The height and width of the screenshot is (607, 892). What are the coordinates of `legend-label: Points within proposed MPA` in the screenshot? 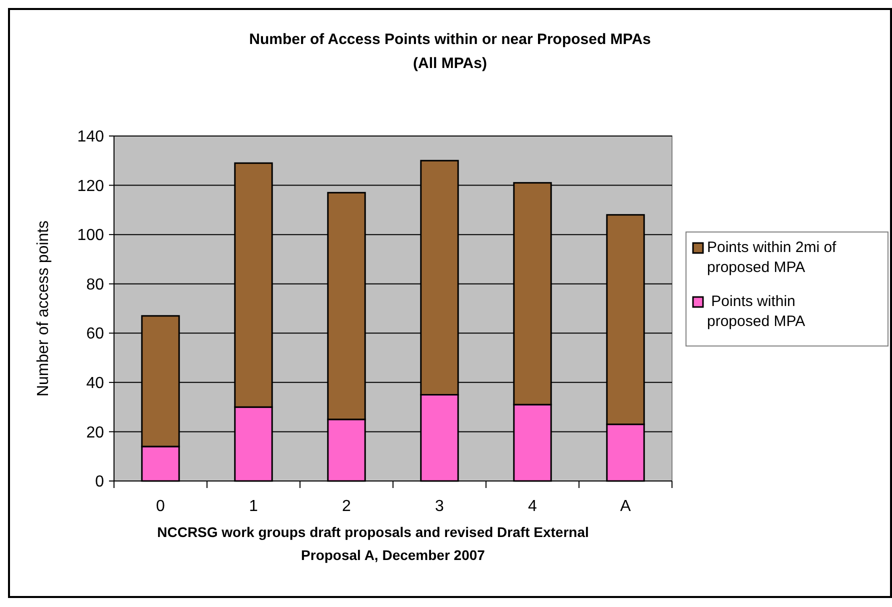 It's located at (756, 311).